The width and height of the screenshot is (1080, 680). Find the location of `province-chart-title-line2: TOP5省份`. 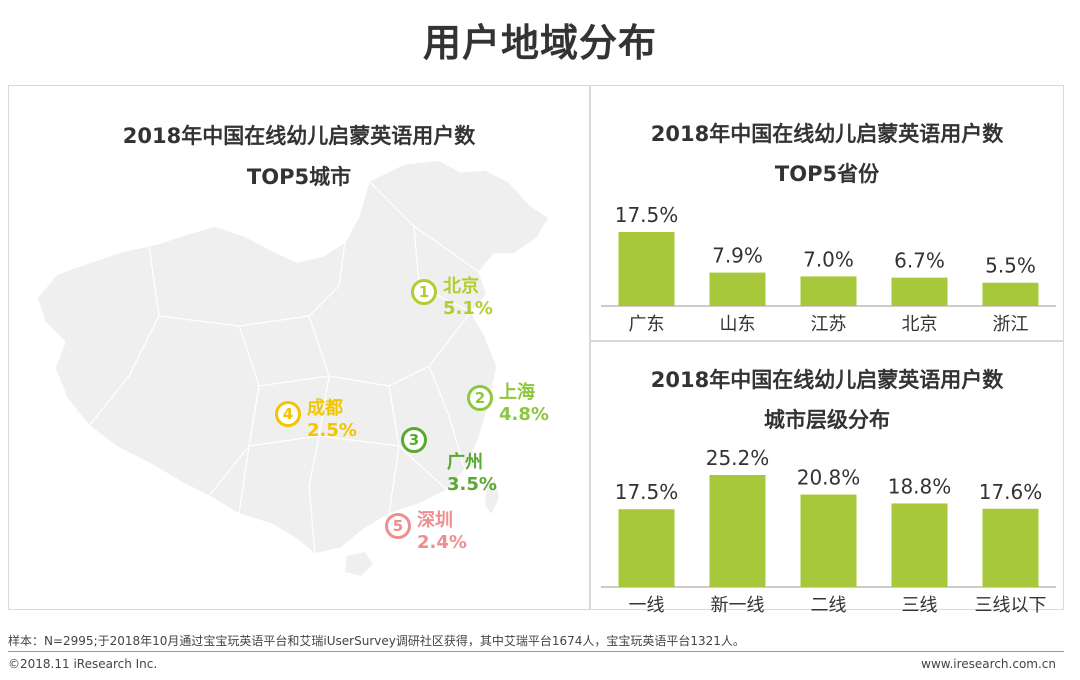

province-chart-title-line2: TOP5省份 is located at coordinates (827, 174).